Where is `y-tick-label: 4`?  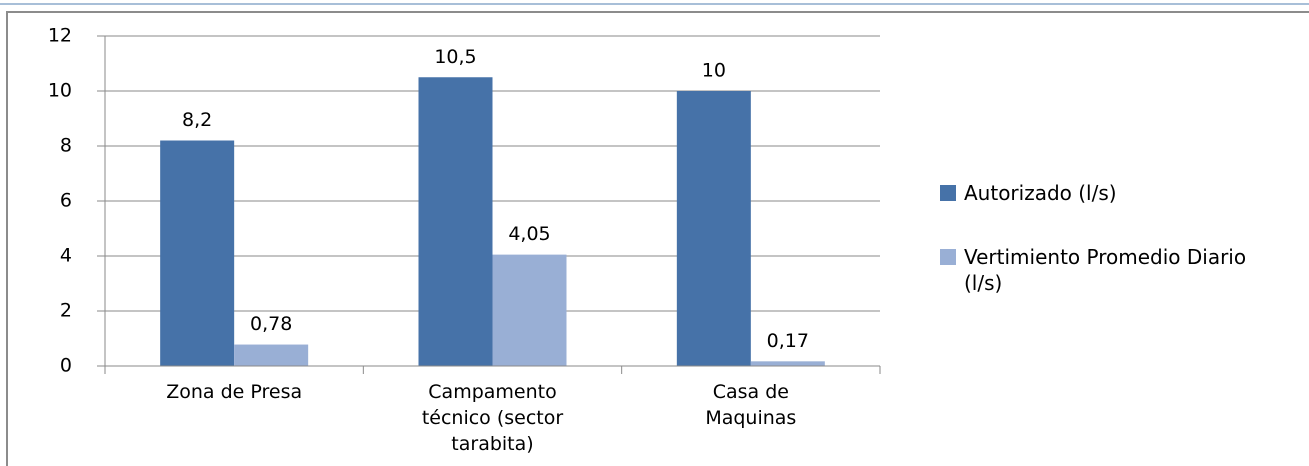
y-tick-label: 4 is located at coordinates (66, 256).